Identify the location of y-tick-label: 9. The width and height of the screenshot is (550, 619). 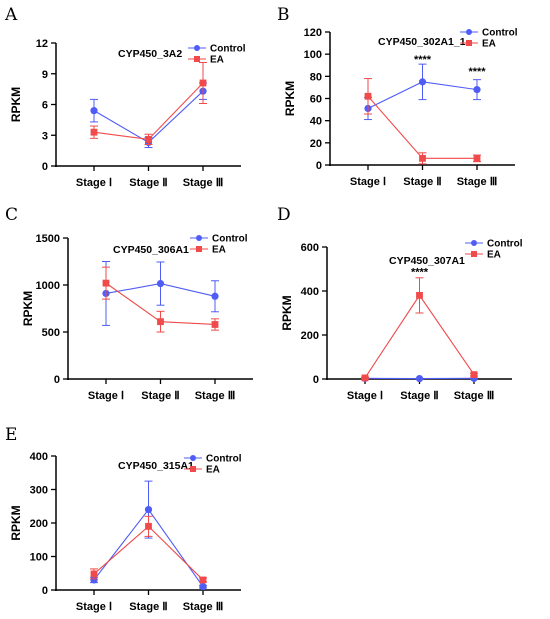
(45, 75).